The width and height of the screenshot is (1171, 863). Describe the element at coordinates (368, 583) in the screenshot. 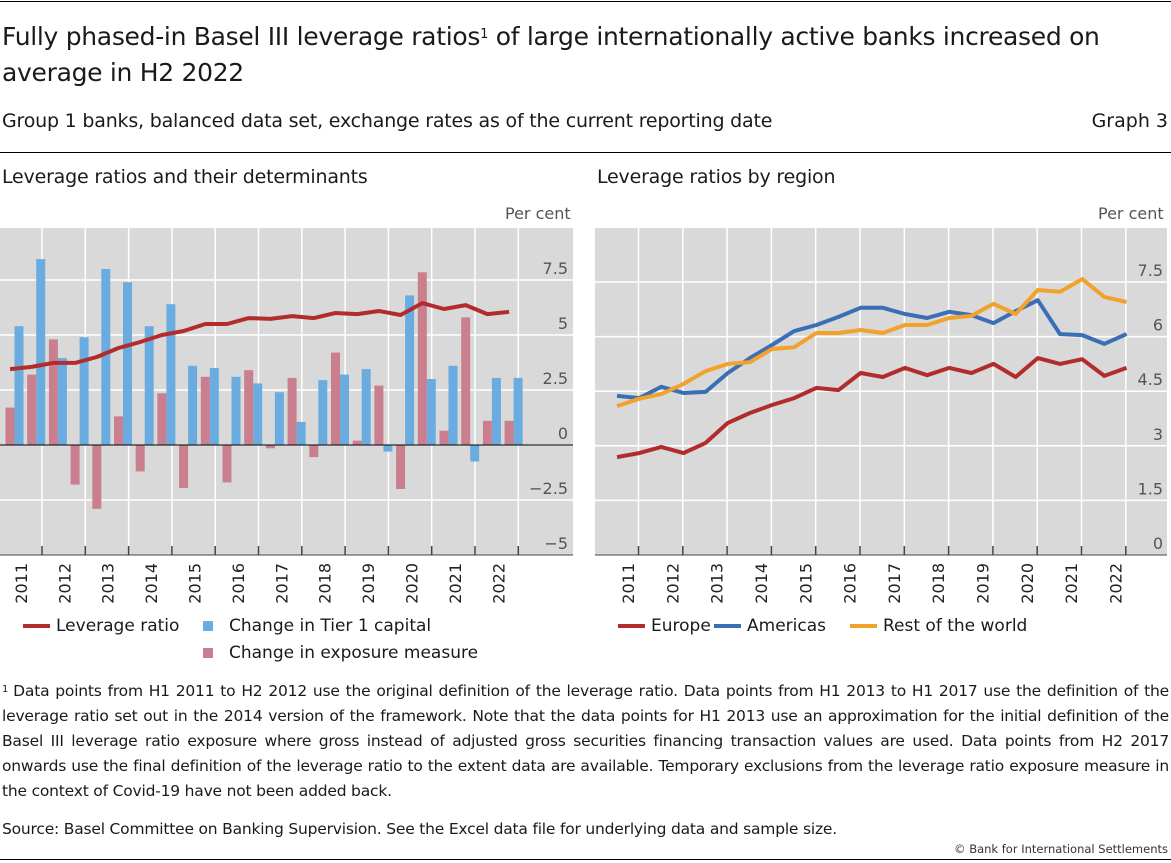

I see `left-xtick-label: 2019` at that location.